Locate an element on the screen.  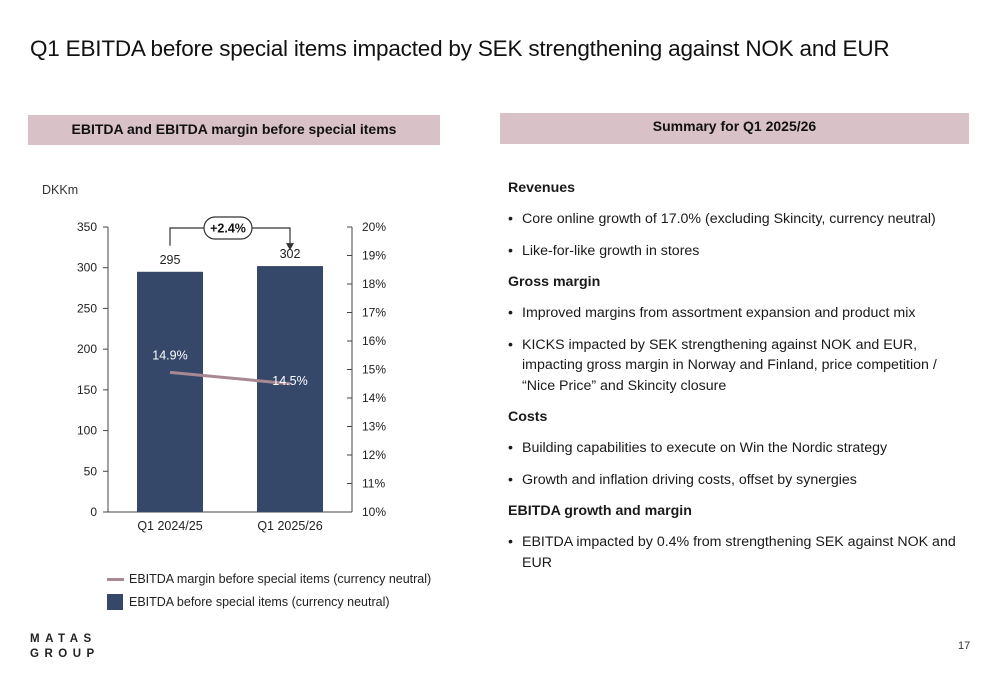
unit-label: DKKm is located at coordinates (60, 190).